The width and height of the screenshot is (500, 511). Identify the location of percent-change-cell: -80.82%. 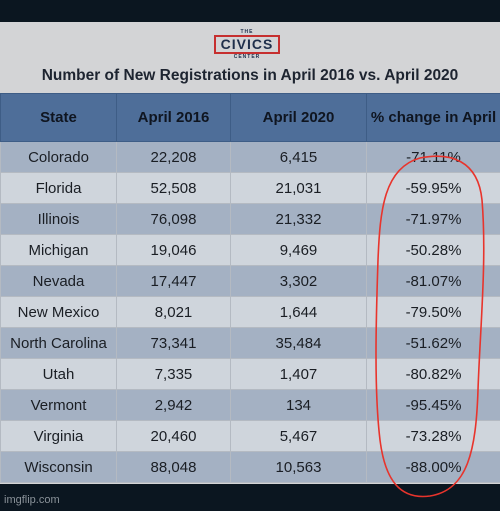
(433, 374).